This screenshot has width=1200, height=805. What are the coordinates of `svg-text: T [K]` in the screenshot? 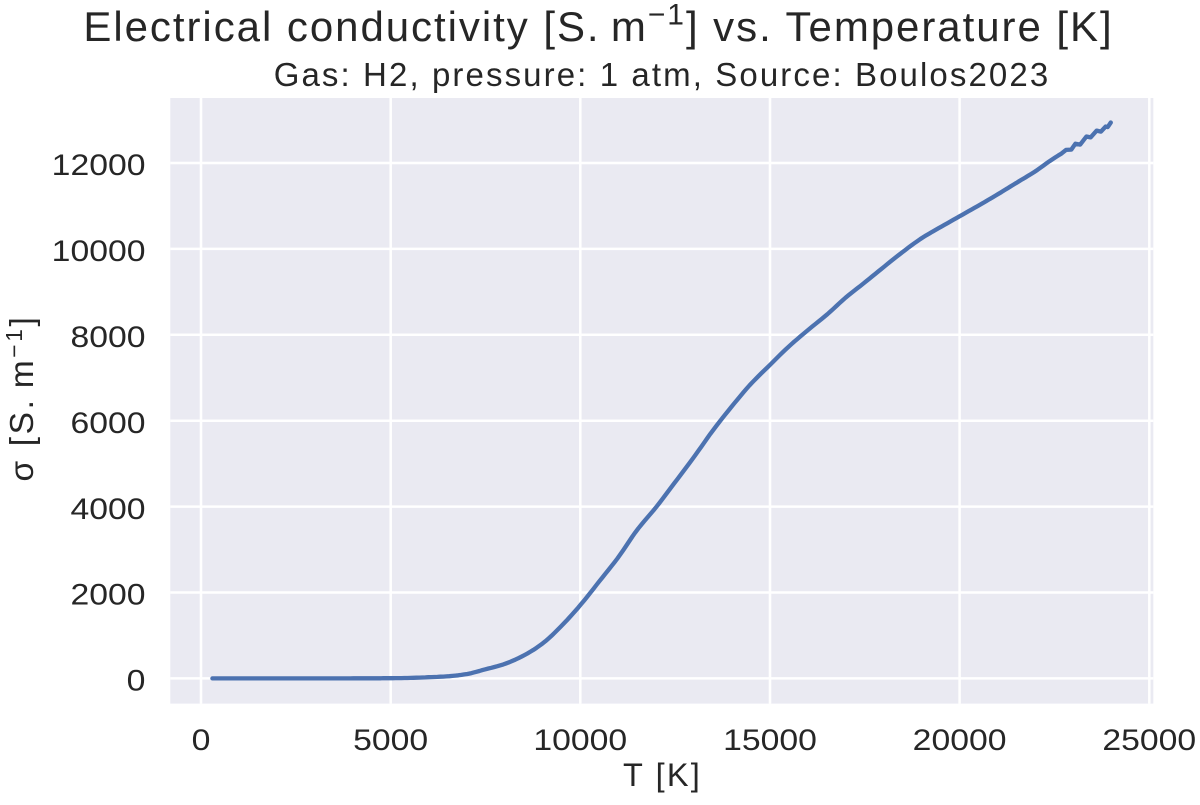 It's located at (662, 775).